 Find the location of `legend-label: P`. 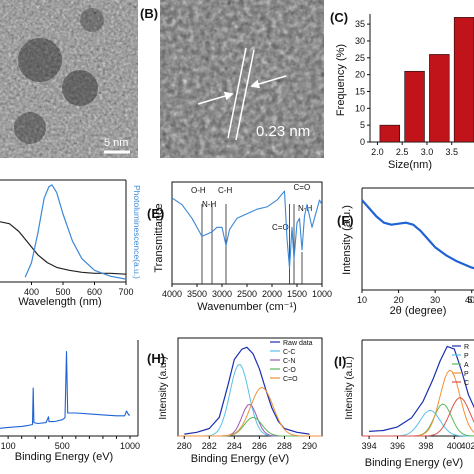

legend-label: P is located at coordinates (466, 356).